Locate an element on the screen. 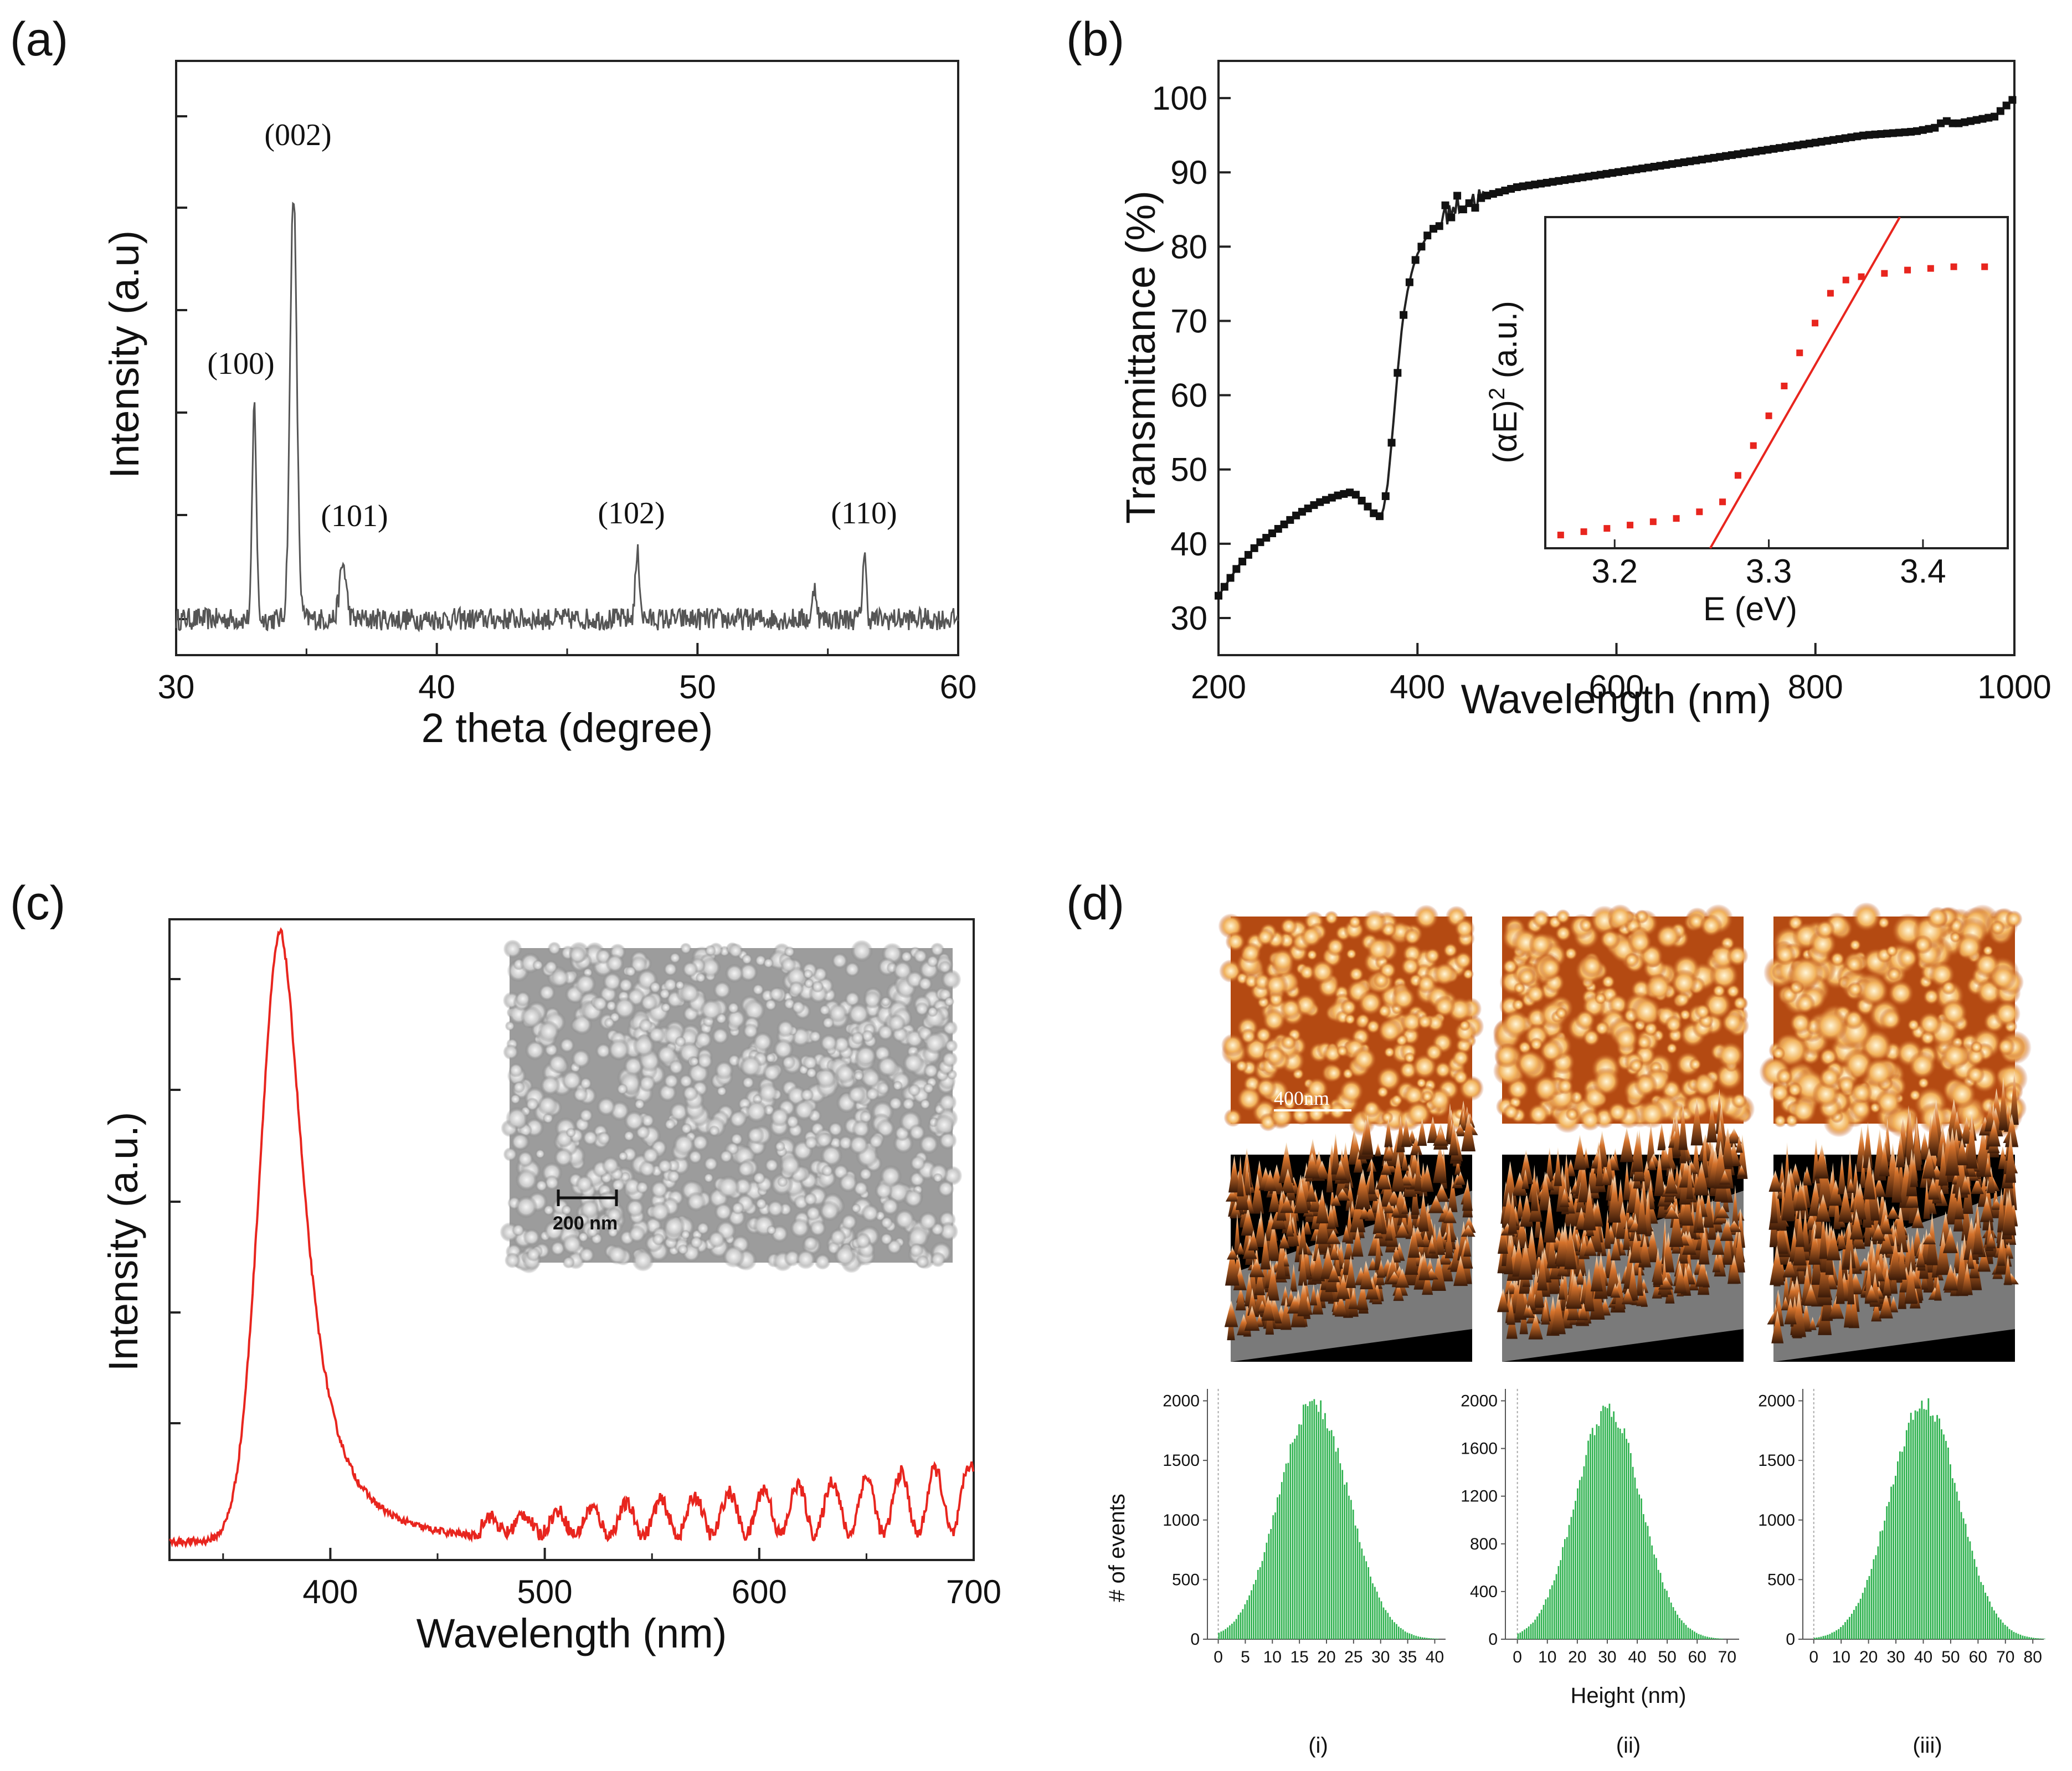 Image resolution: width=2072 pixels, height=1771 pixels. pl-x-tick-label: 600 is located at coordinates (759, 1591).